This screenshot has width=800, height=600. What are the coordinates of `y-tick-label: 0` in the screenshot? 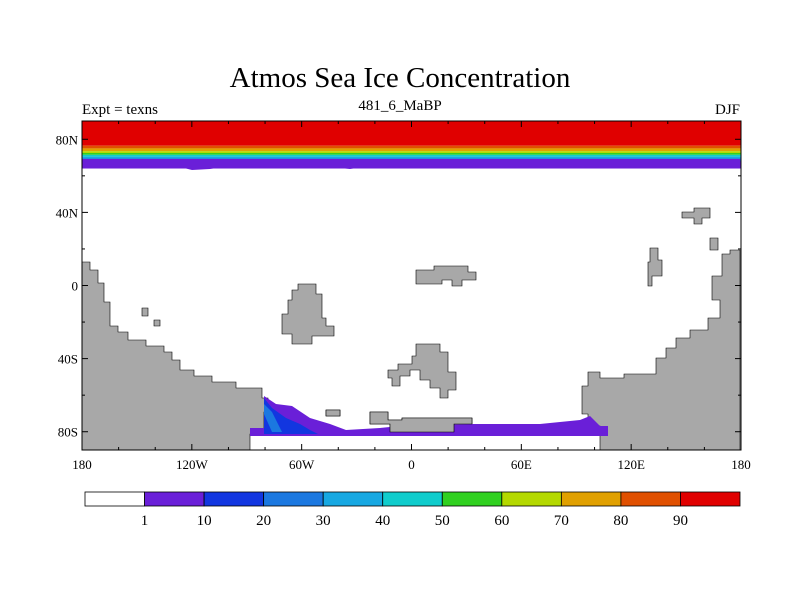 It's located at (75, 286).